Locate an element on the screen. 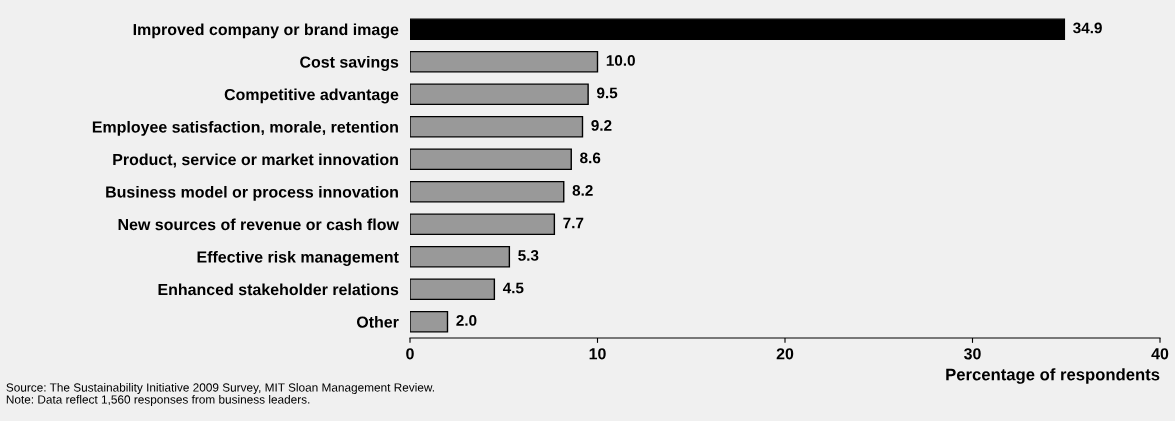 The width and height of the screenshot is (1175, 421). x-tick-label: 0 is located at coordinates (410, 354).